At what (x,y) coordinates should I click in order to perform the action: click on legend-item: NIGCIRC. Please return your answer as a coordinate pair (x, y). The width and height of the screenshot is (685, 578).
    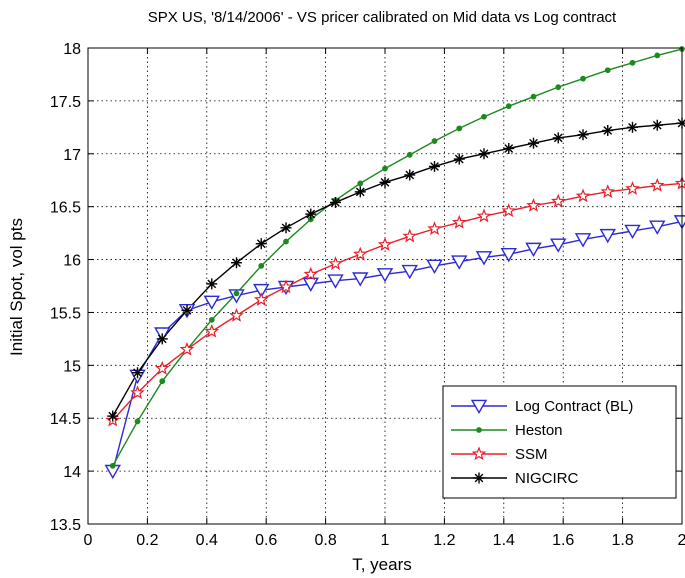
    Looking at the image, I should click on (515, 478).